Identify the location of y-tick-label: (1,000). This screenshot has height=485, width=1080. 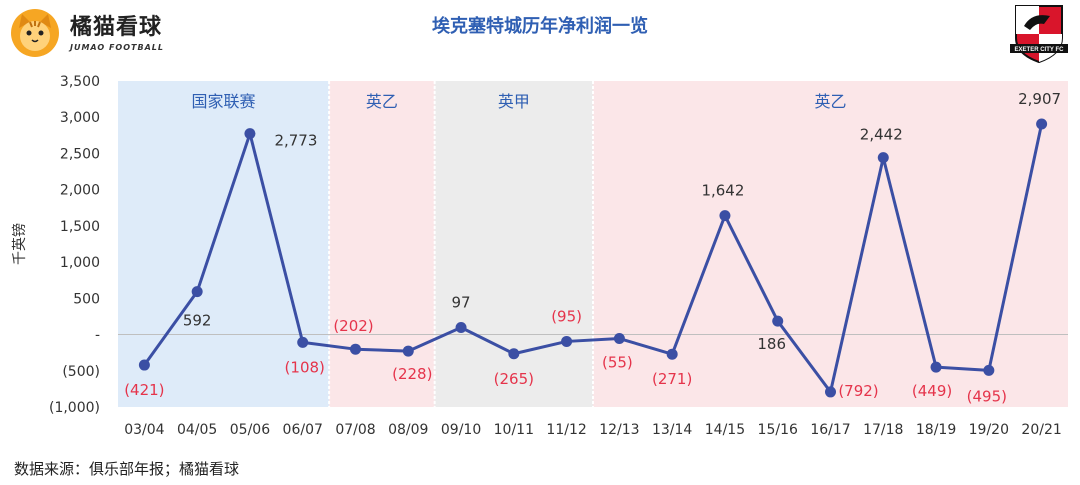
(74, 408).